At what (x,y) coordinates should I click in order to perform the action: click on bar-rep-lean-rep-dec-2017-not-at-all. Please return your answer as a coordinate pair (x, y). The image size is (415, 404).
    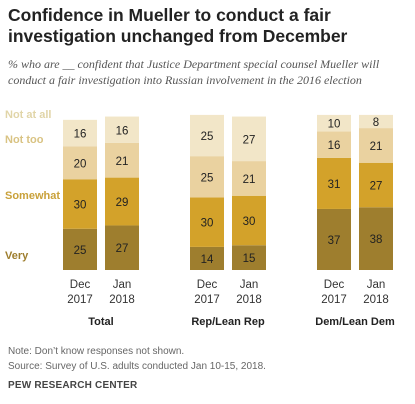
    Looking at the image, I should click on (207, 135).